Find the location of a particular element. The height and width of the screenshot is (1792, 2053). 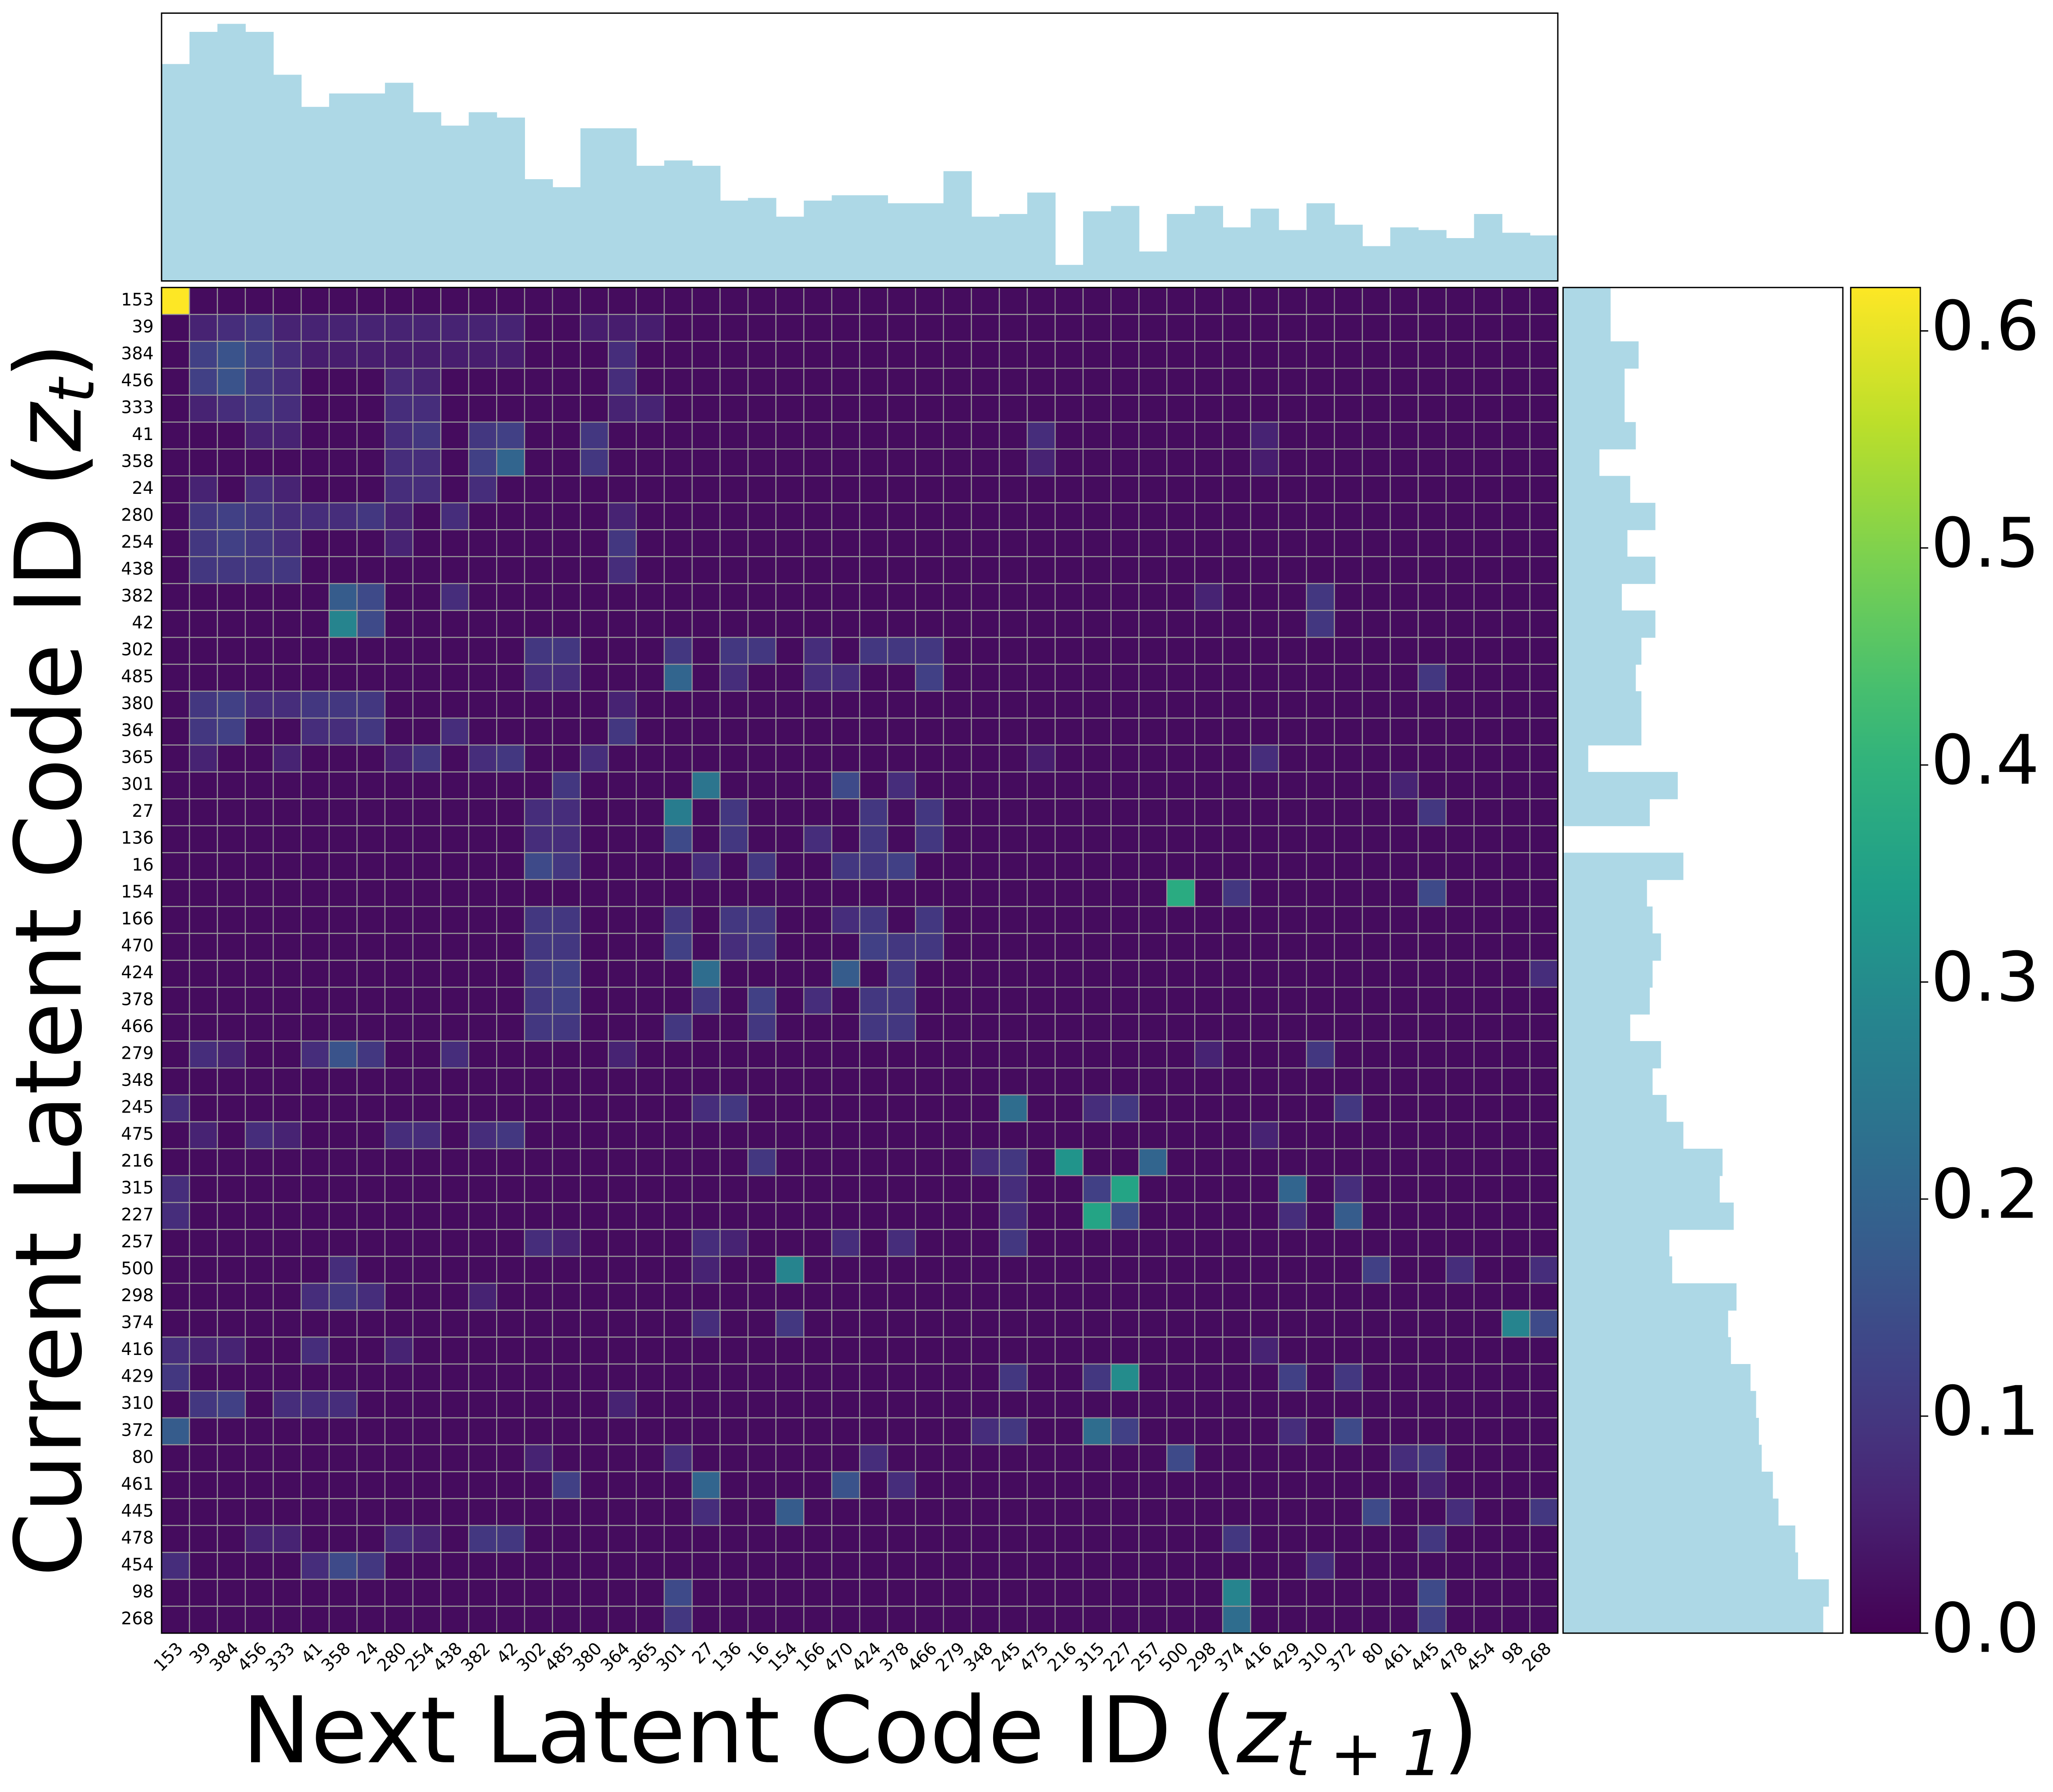

top-histogram-bar is located at coordinates (790, 249).